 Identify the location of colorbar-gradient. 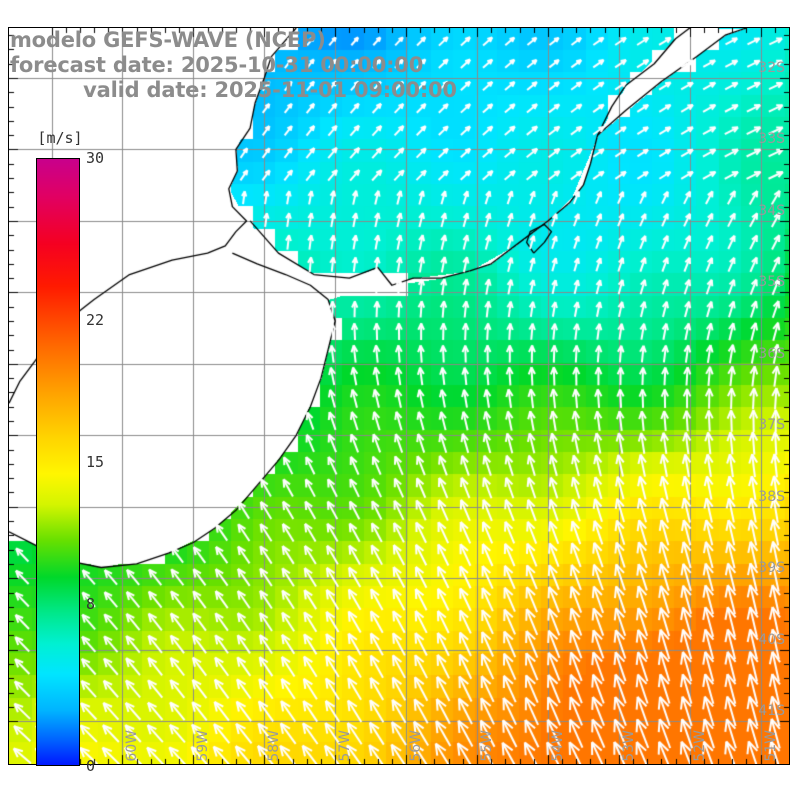
(58, 462).